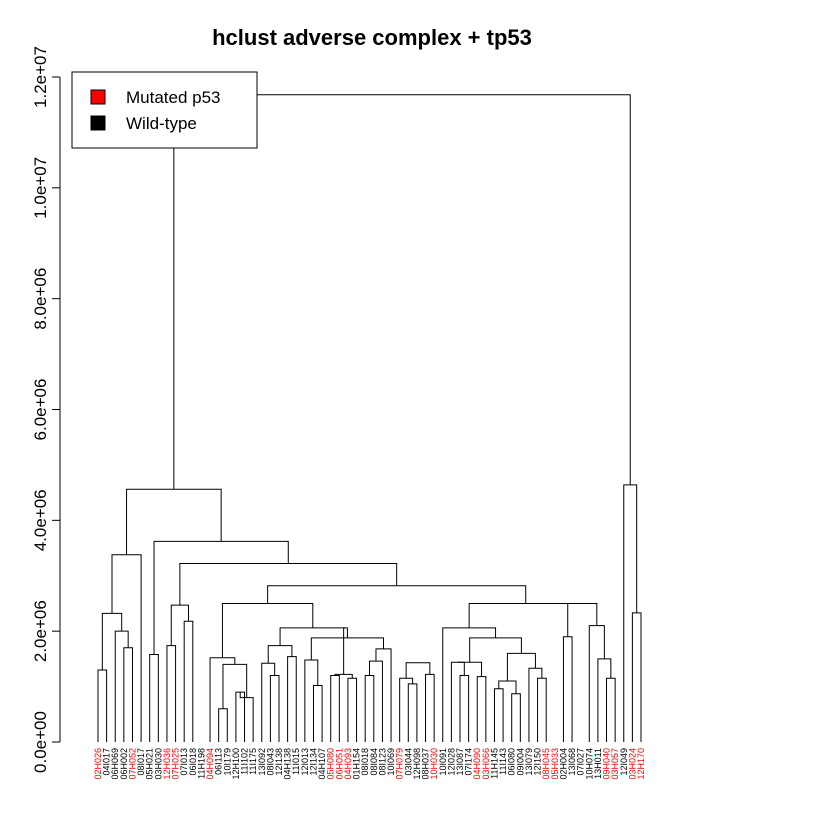  I want to click on leaf-label: 09I004, so click(520, 762).